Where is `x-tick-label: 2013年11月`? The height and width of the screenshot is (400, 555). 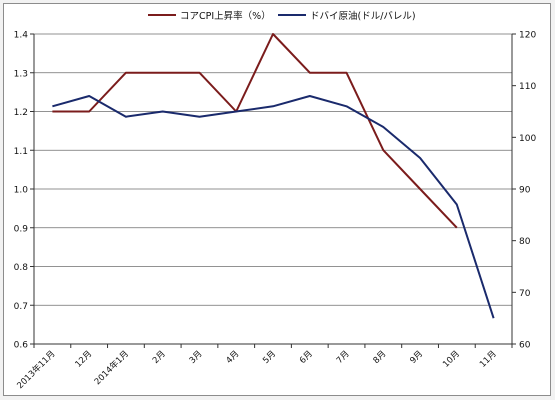 x-tick-label: 2013年11月 is located at coordinates (36, 369).